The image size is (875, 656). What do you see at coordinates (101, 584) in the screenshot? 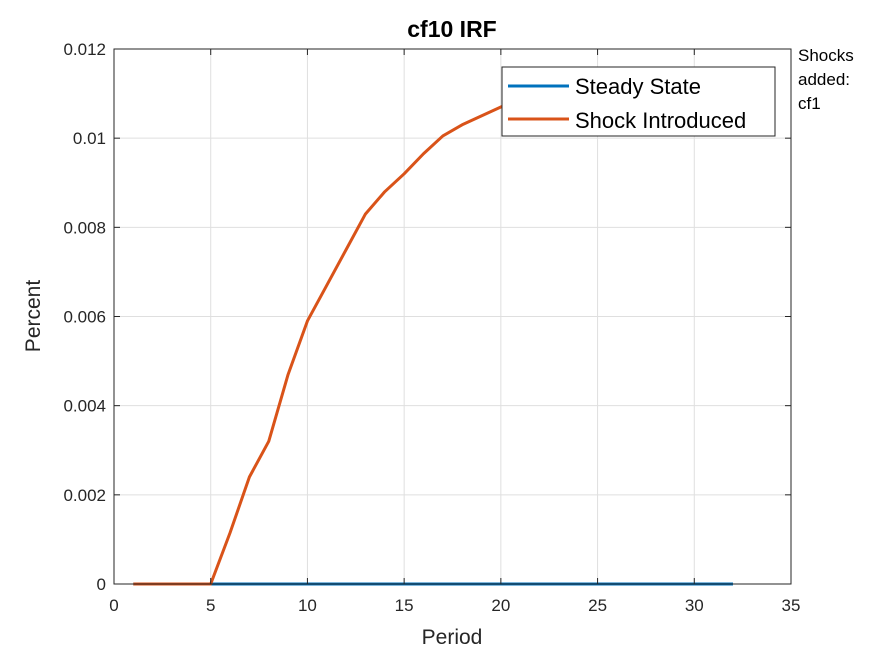
I see `y-tick-label: 0` at bounding box center [101, 584].